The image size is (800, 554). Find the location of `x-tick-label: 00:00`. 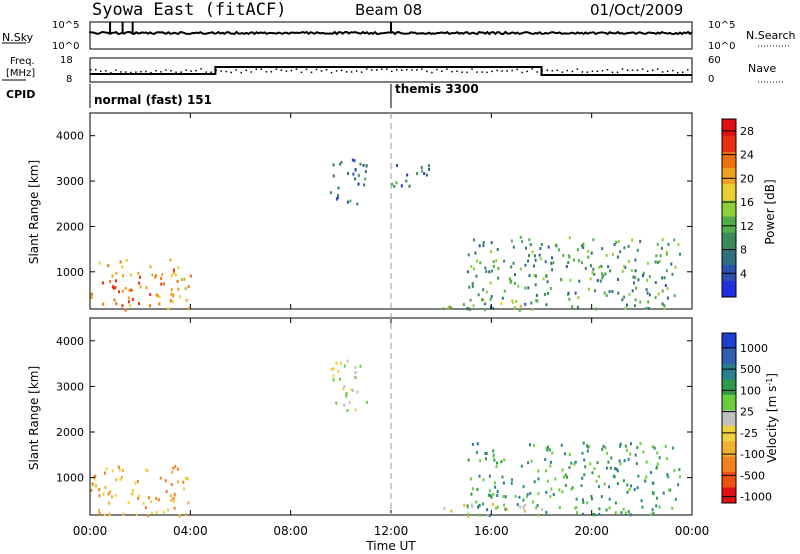

x-tick-label: 00:00 is located at coordinates (692, 531).